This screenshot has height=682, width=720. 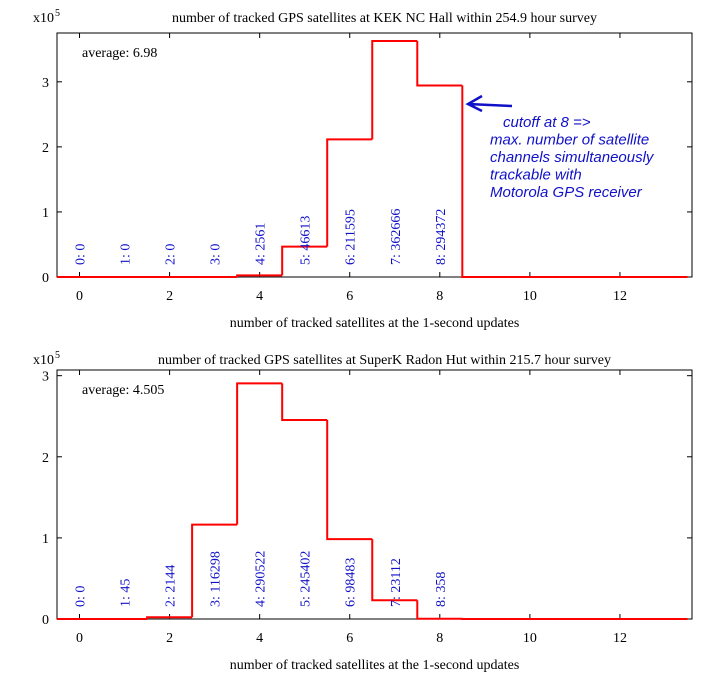 I want to click on value-label: 1: 45, so click(x=126, y=593).